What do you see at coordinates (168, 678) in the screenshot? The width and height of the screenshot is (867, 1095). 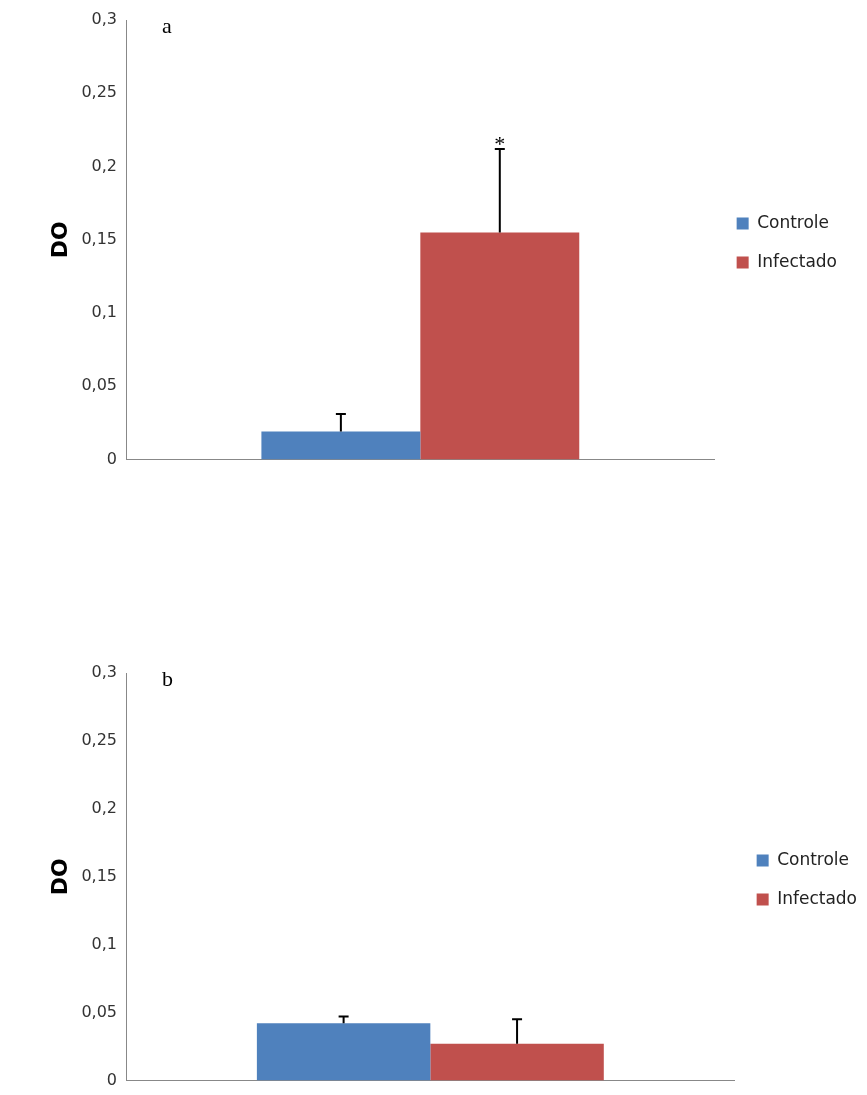 I see `annotation: b` at bounding box center [168, 678].